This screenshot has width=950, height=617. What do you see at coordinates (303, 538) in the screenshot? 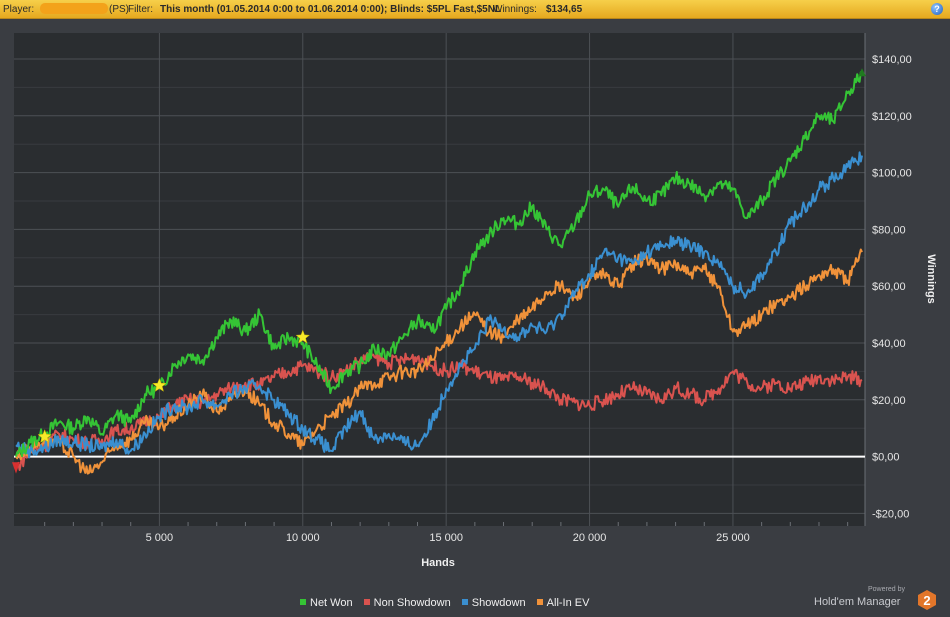
I see `x-tick-label: 10 000` at bounding box center [303, 538].